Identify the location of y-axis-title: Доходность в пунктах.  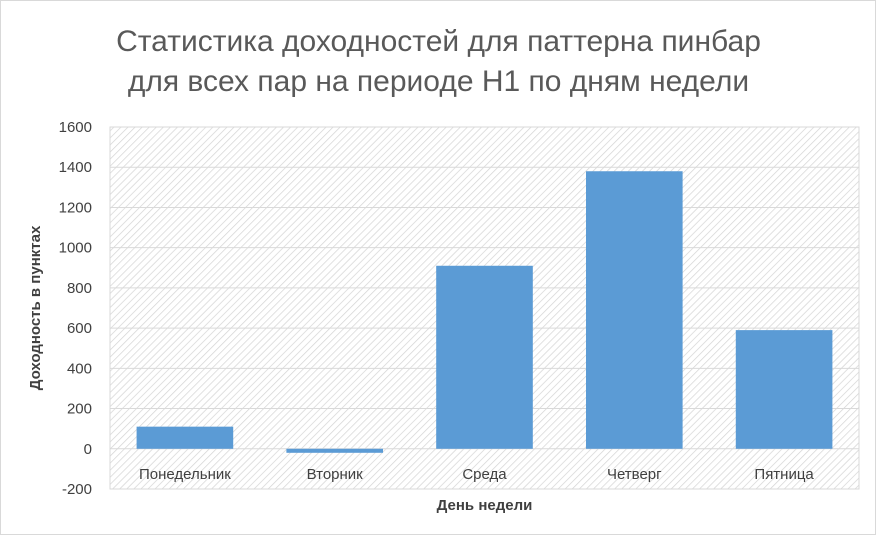
(35, 307).